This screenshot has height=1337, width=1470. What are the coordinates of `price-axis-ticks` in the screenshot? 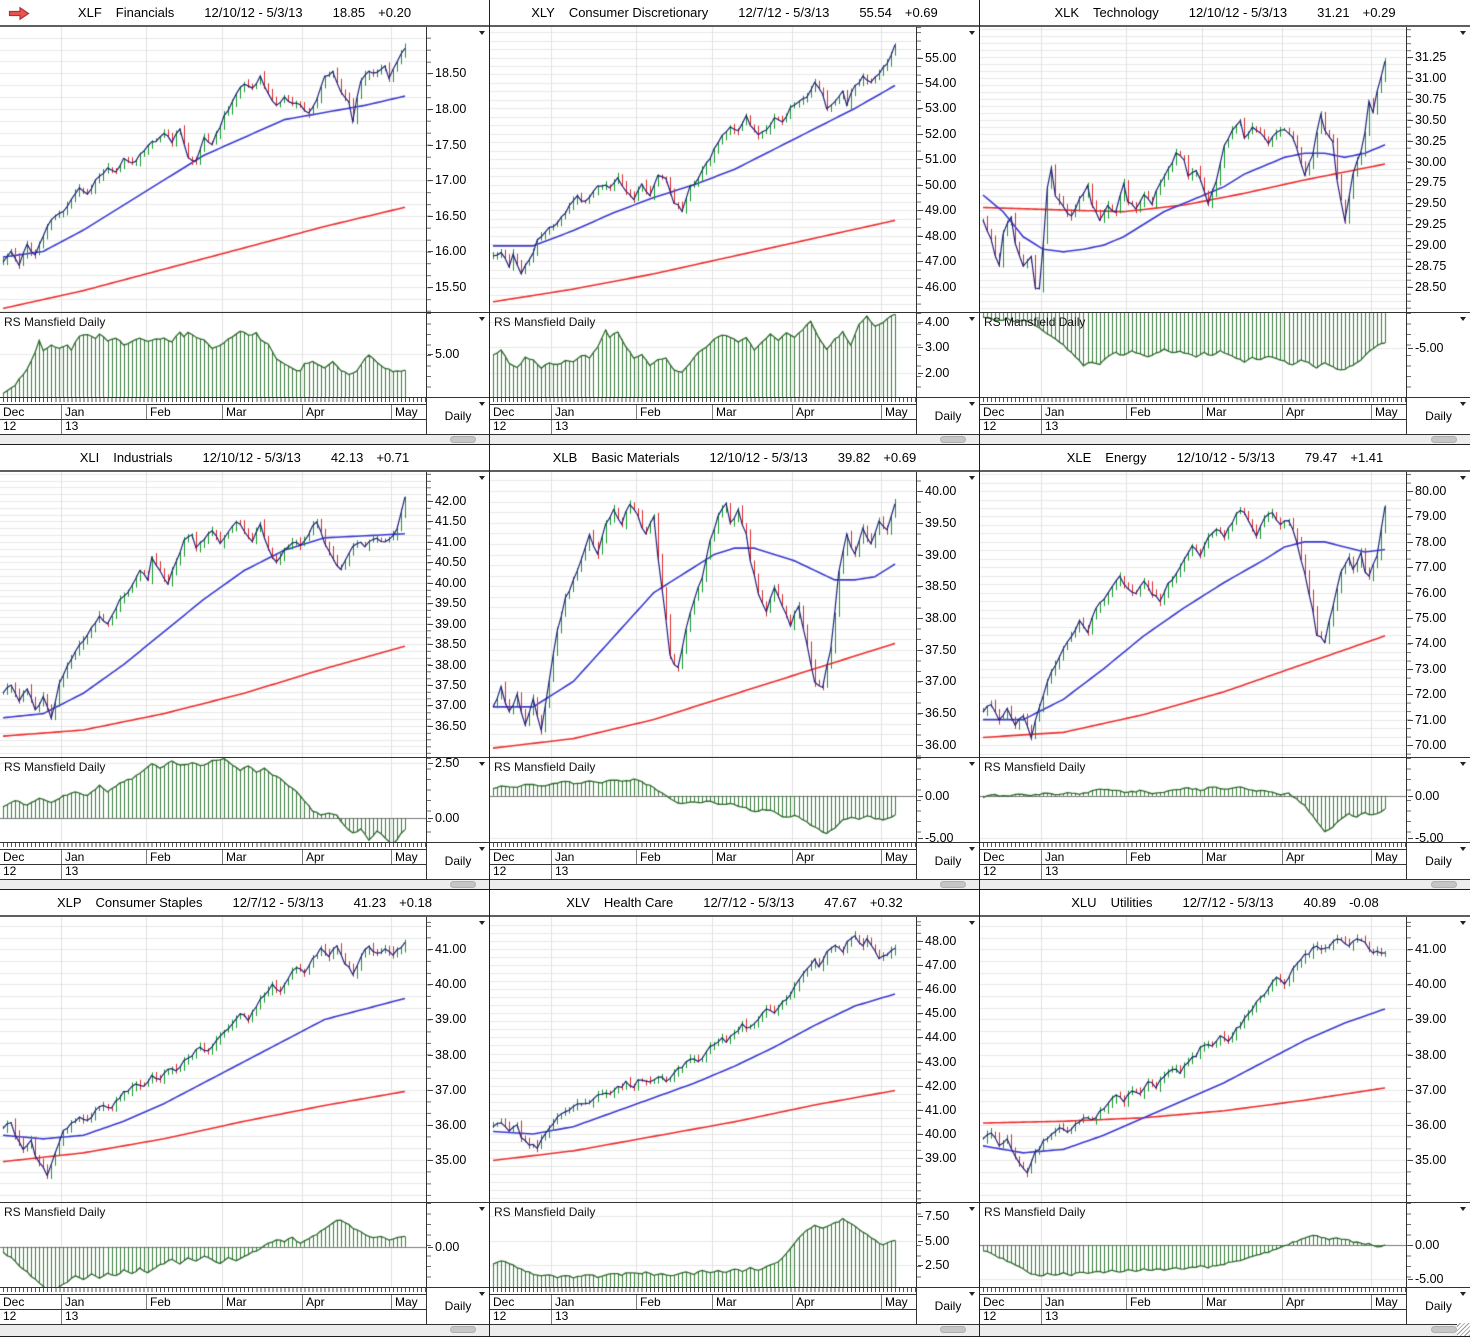 It's located at (429, 1059).